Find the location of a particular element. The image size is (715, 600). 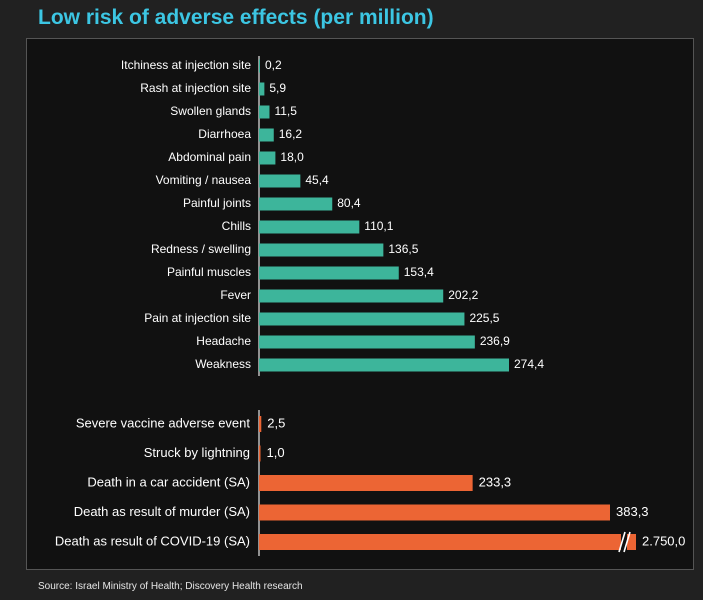

value-label: 136,5 is located at coordinates (403, 249).